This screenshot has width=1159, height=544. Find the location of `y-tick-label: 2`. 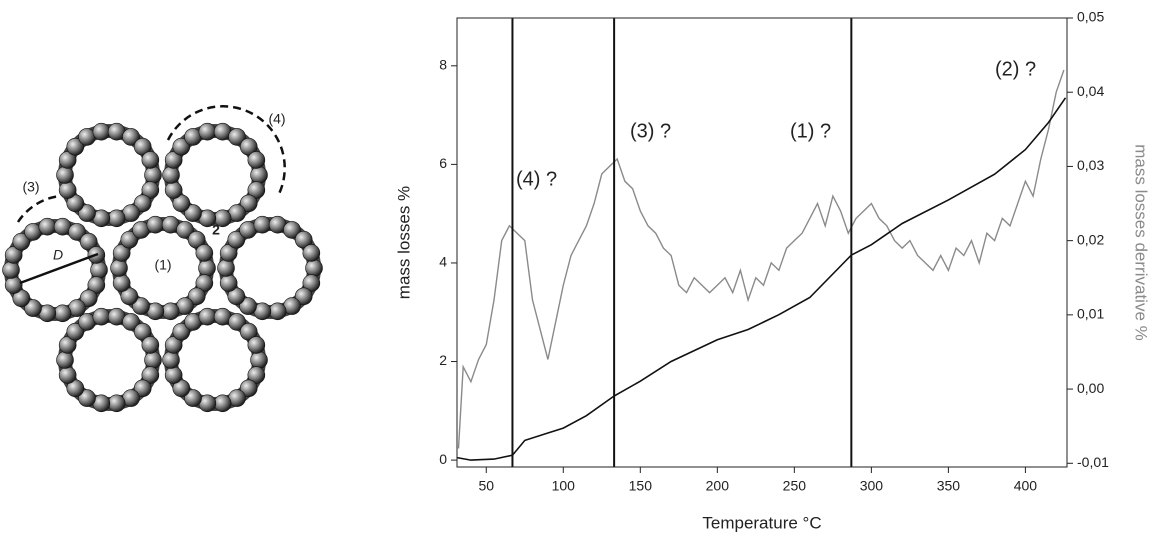

y-tick-label: 2 is located at coordinates (443, 360).